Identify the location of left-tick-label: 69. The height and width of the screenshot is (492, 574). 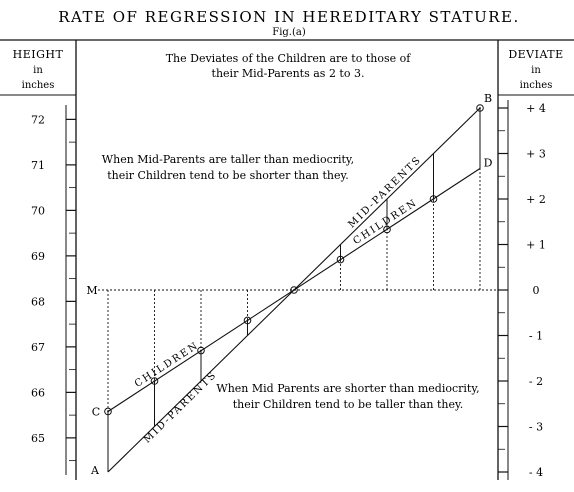
(38, 256).